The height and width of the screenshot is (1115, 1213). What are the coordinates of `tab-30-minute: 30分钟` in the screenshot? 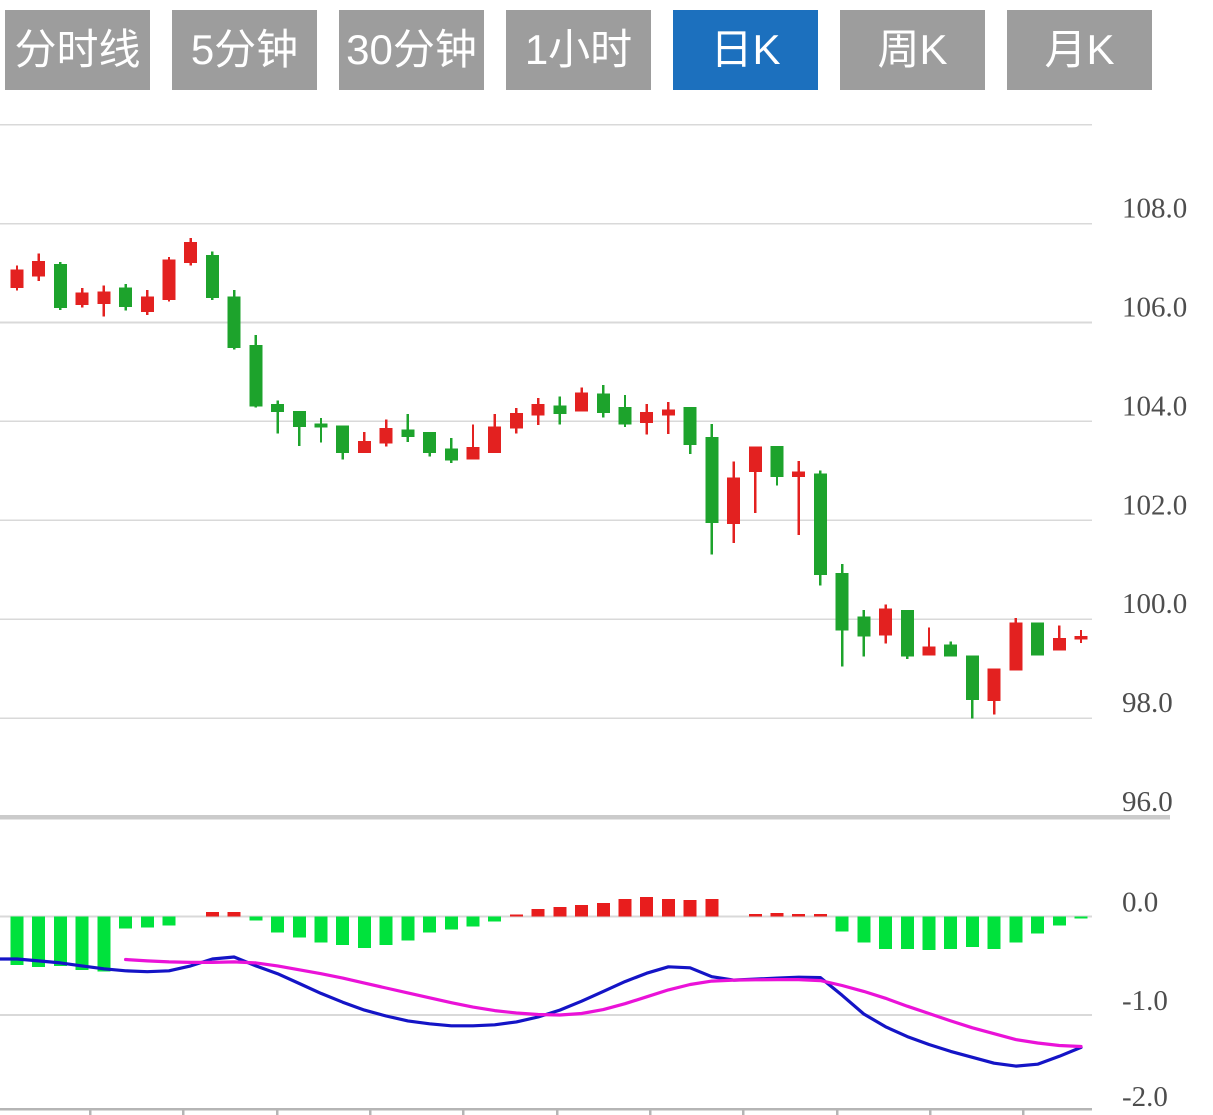 It's located at (411, 50).